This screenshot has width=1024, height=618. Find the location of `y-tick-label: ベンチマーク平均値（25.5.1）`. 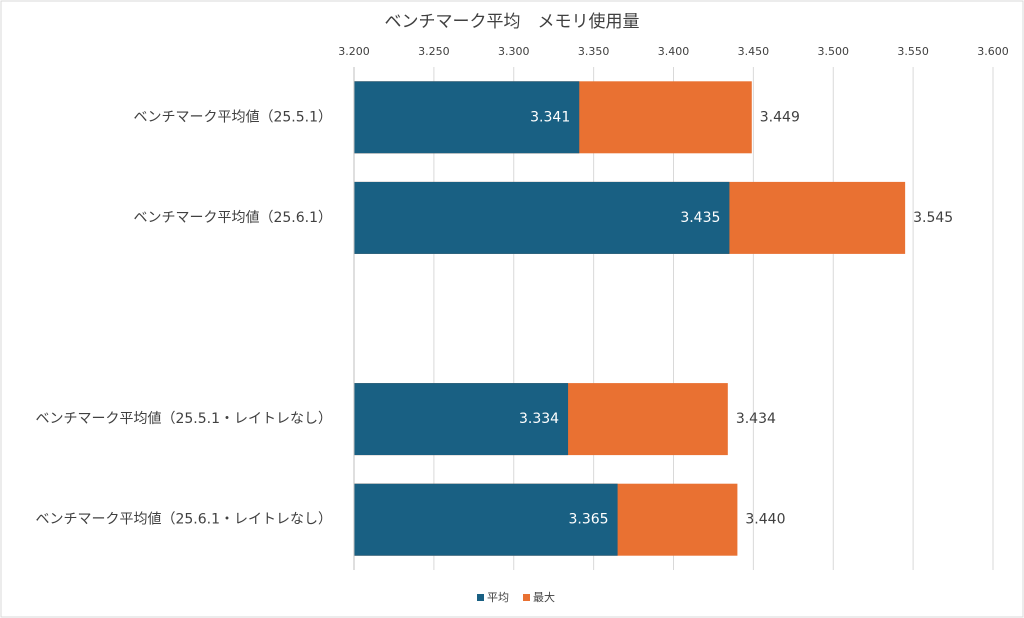

y-tick-label: ベンチマーク平均値（25.5.1） is located at coordinates (232, 117).